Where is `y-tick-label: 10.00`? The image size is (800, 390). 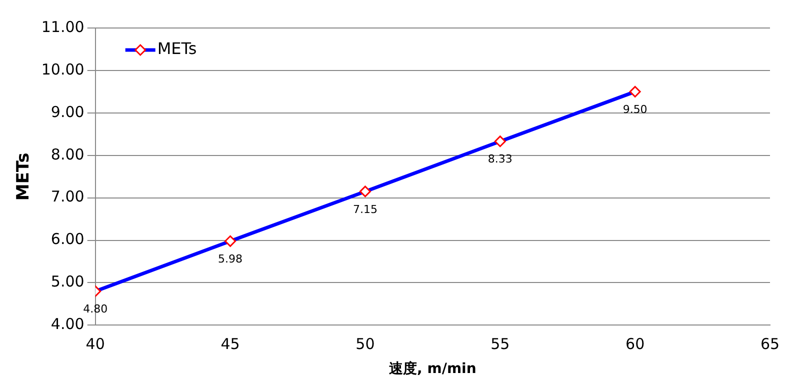 y-tick-label: 10.00 is located at coordinates (62, 69).